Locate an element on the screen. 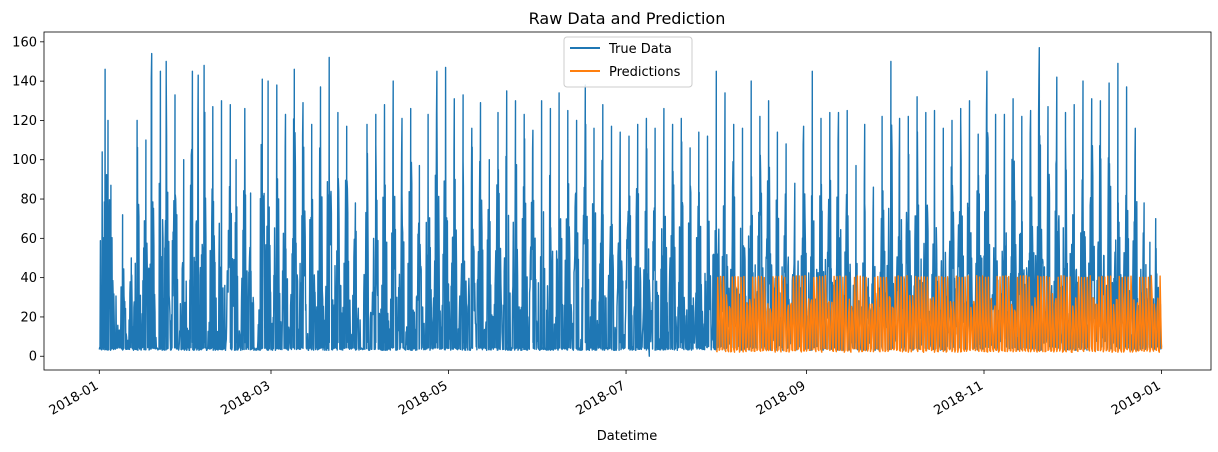 The height and width of the screenshot is (452, 1218). y-tick-label: 20 is located at coordinates (28, 317).